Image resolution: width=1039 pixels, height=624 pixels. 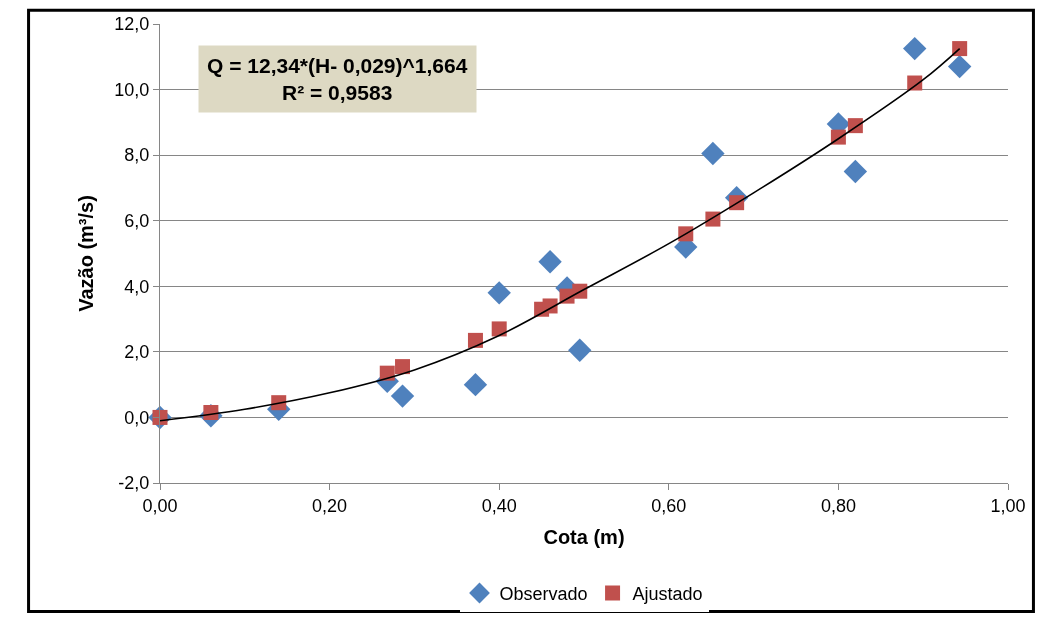 I want to click on y-tick-label: 12,0, so click(x=132, y=24).